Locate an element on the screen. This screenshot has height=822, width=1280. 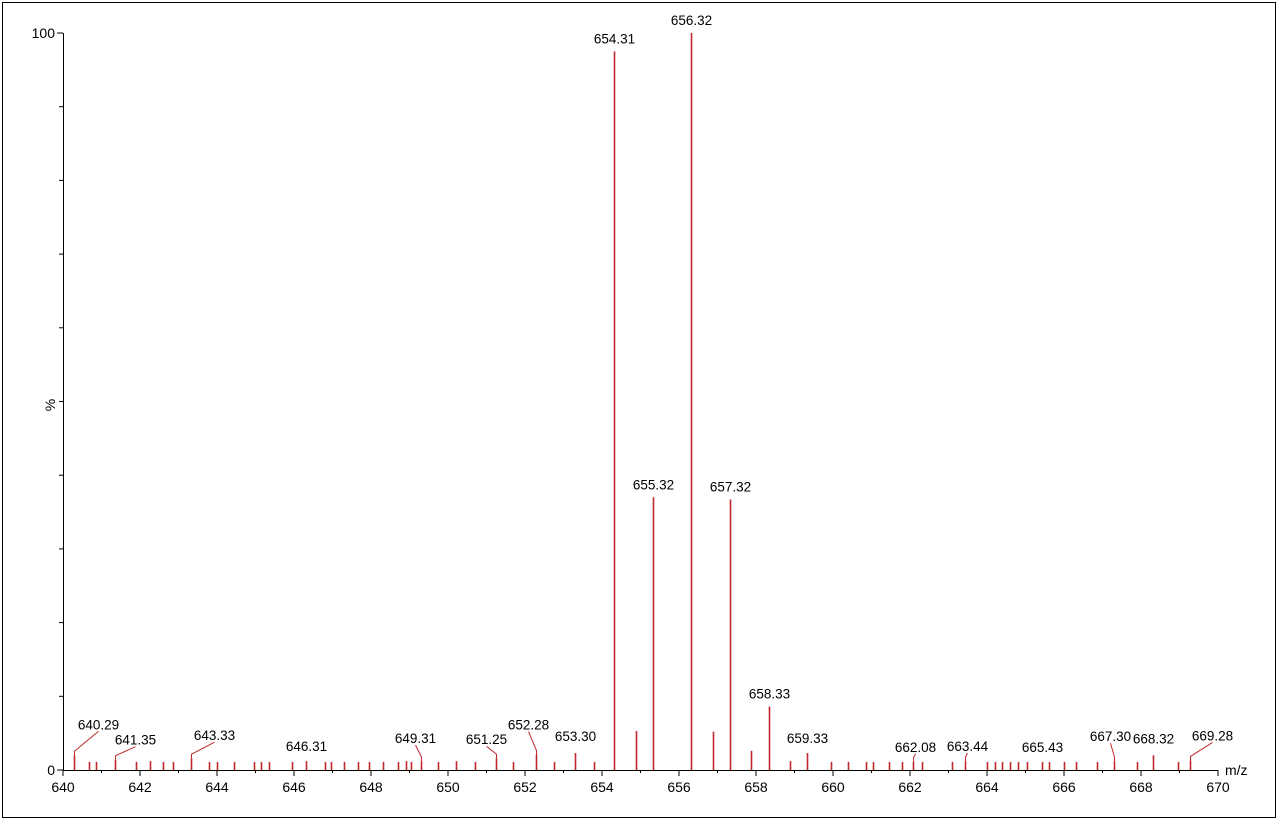
peak-label: 665.43 is located at coordinates (1042, 747).